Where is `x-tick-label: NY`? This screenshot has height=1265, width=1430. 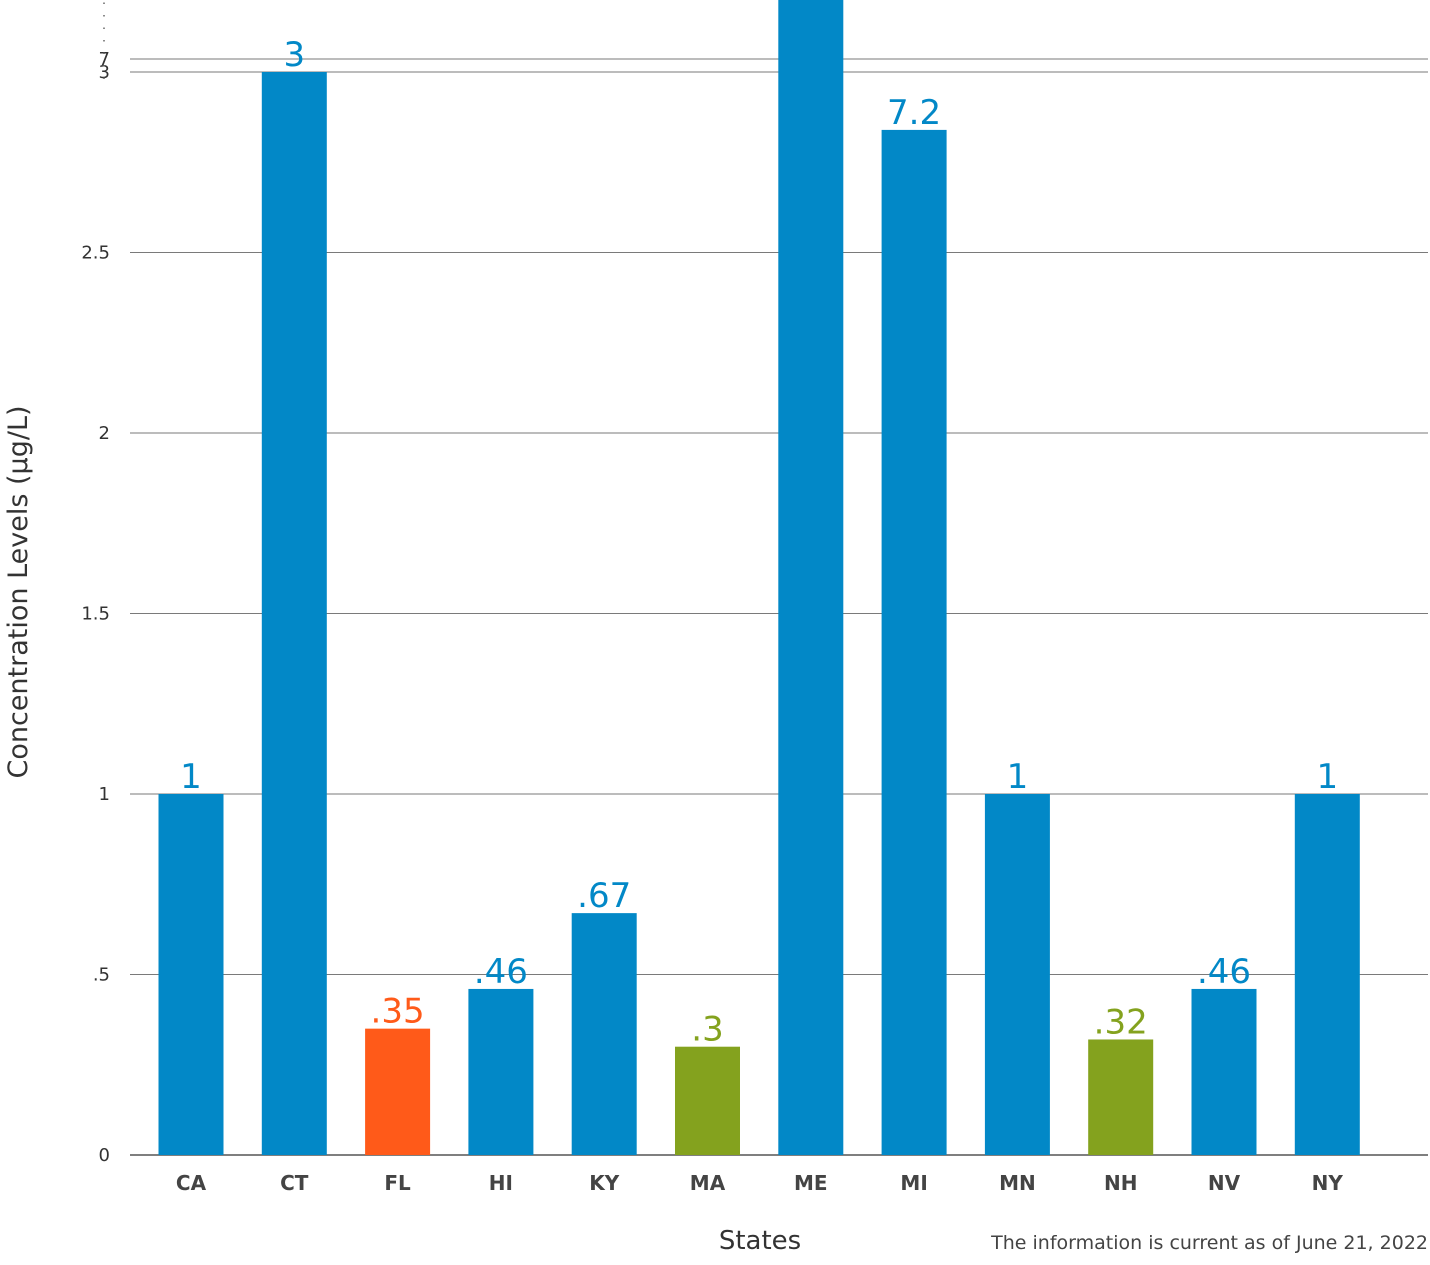
x-tick-label: NY is located at coordinates (1328, 1183).